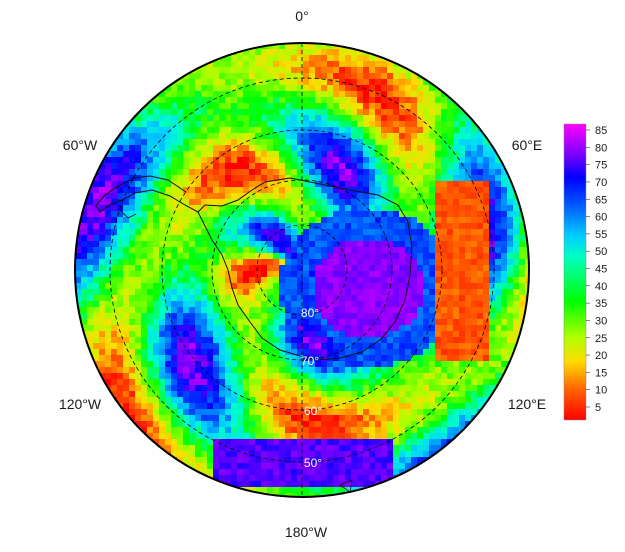  I want to click on colorbar-tick-label: 45, so click(601, 270).